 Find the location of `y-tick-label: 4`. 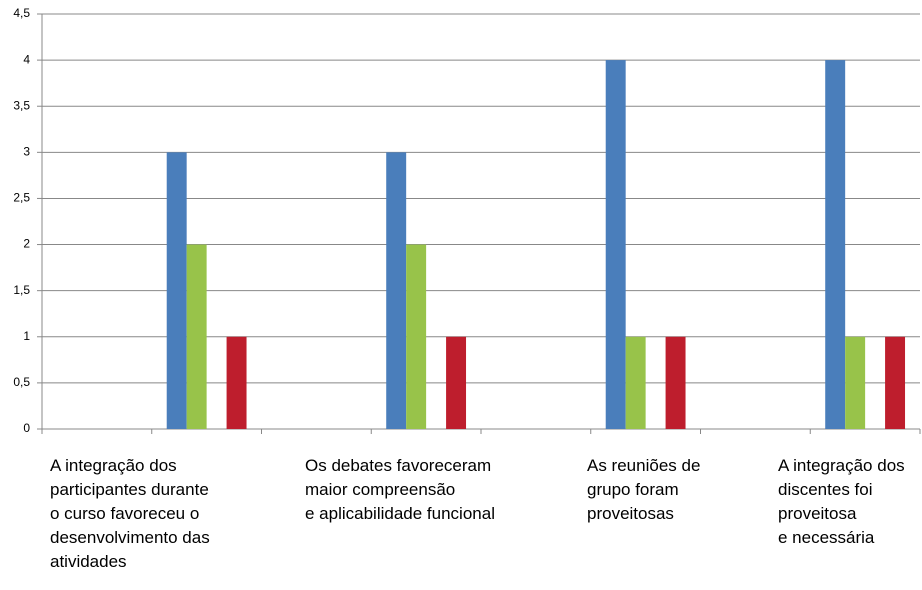

y-tick-label: 4 is located at coordinates (26, 59).